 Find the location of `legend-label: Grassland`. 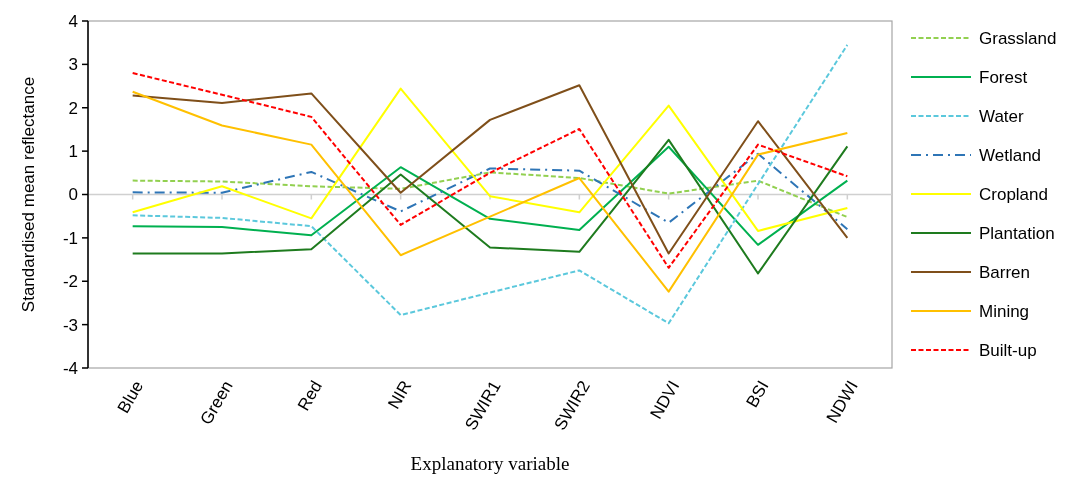

legend-label: Grassland is located at coordinates (1018, 38).